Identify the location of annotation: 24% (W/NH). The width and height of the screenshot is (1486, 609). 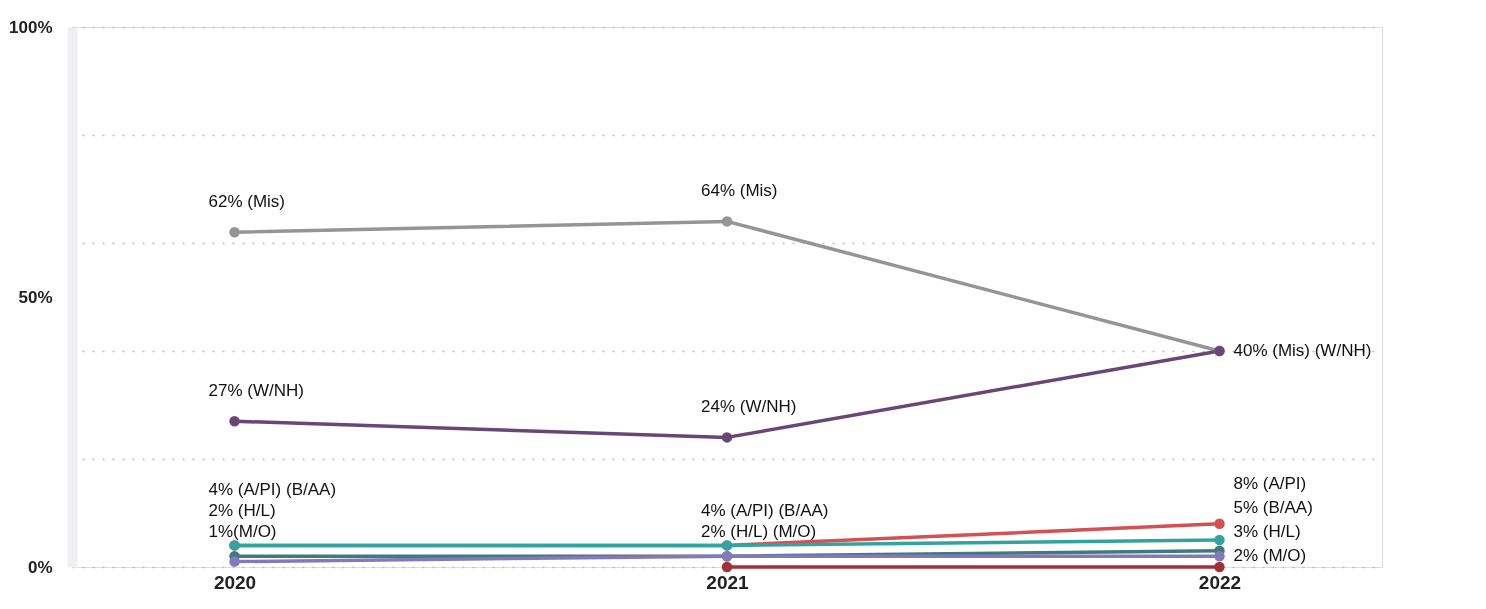
(749, 407).